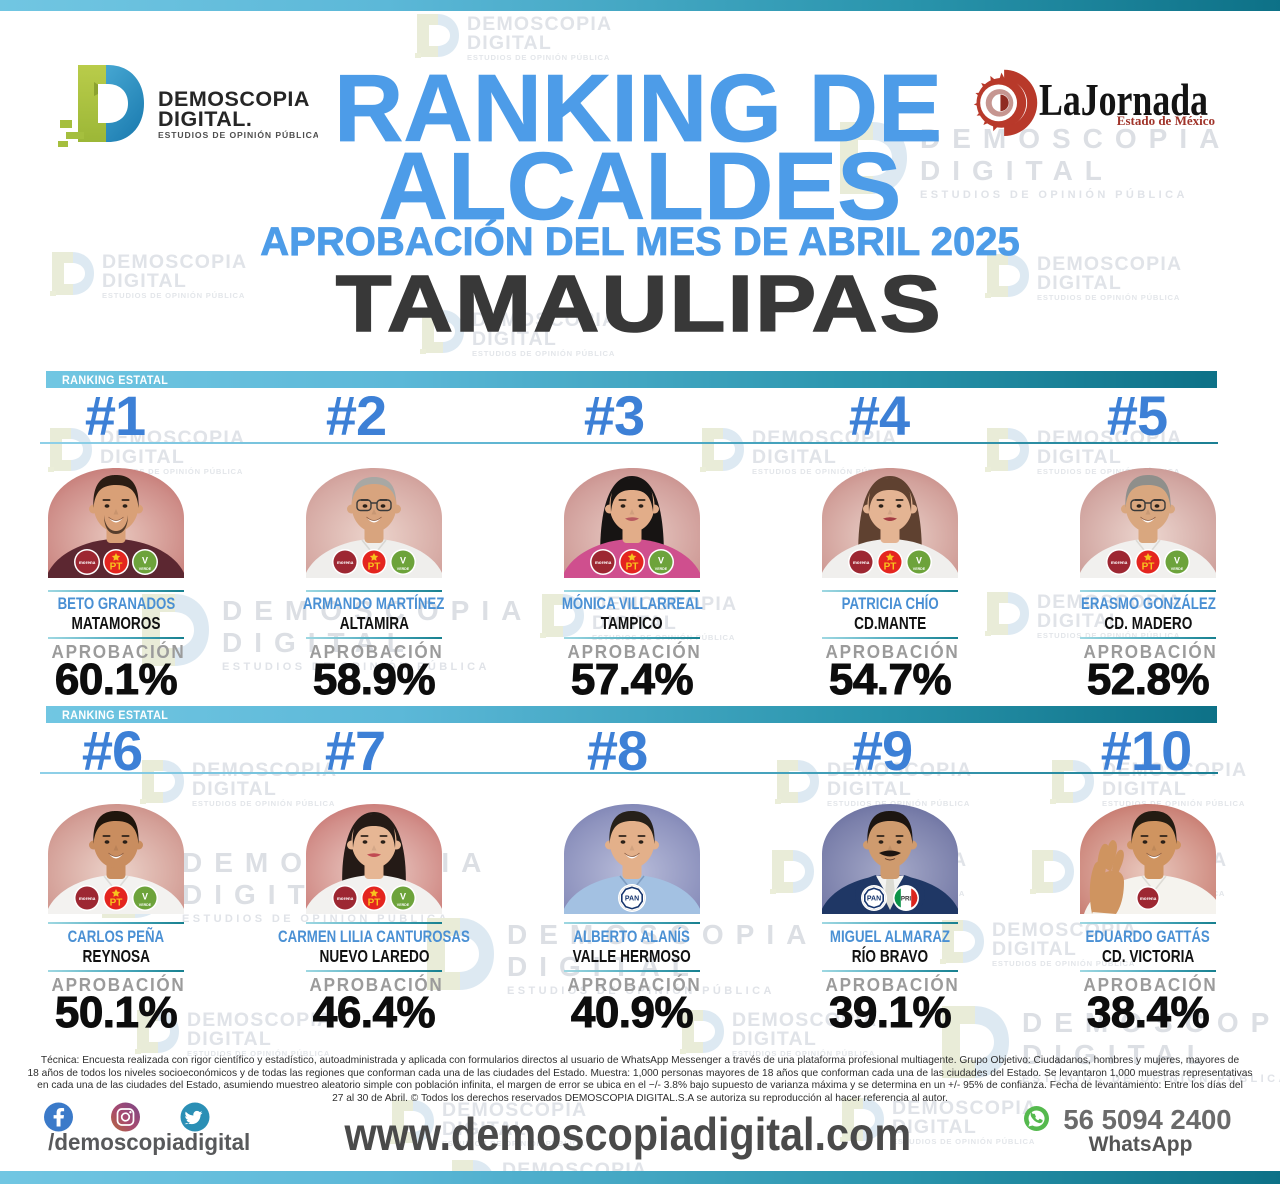 The height and width of the screenshot is (1184, 1280). Describe the element at coordinates (205, 119) in the screenshot. I see `svg-text: DIGITAL.` at that location.